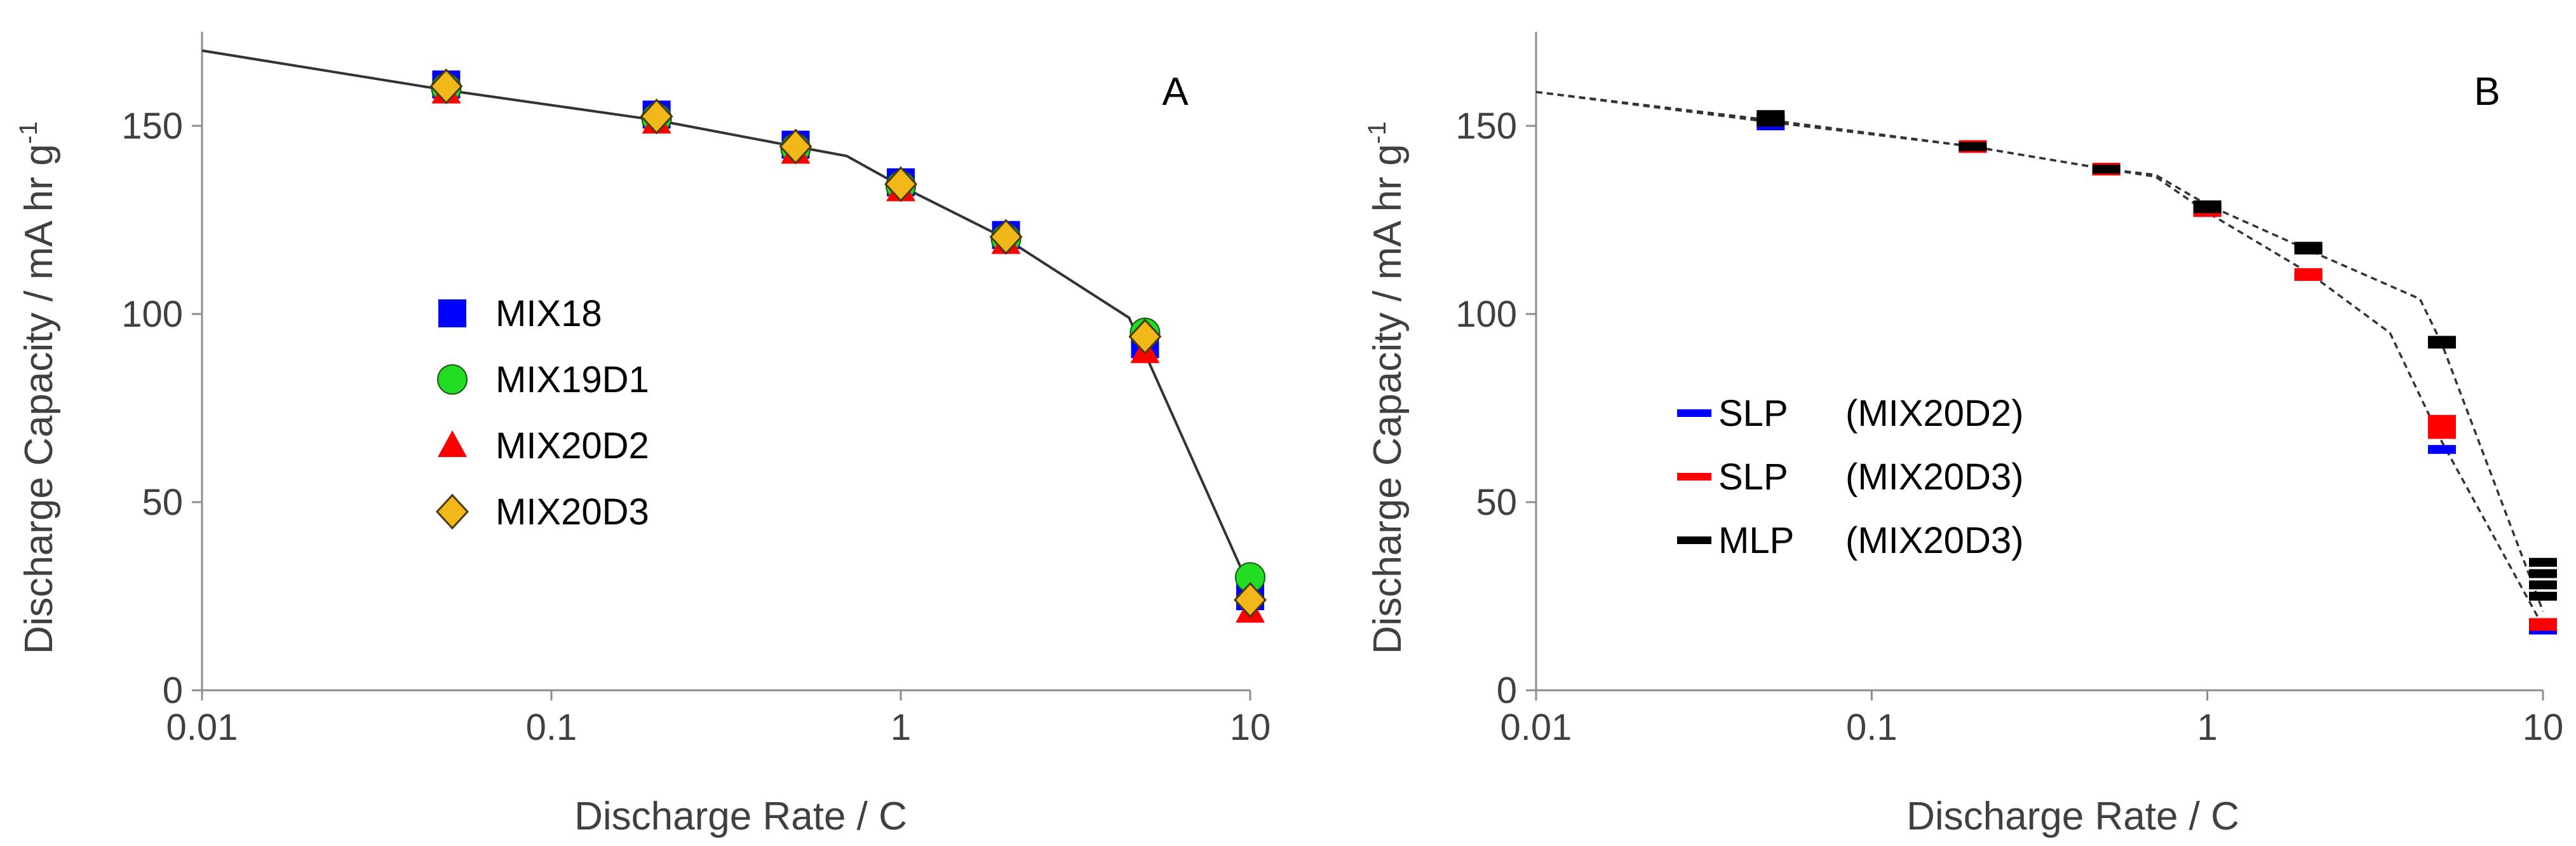 The width and height of the screenshot is (2576, 846). I want to click on legend: SLP (MIX20D2) SLP (MIX20D3) MLP (MIX20D3), so click(1850, 477).